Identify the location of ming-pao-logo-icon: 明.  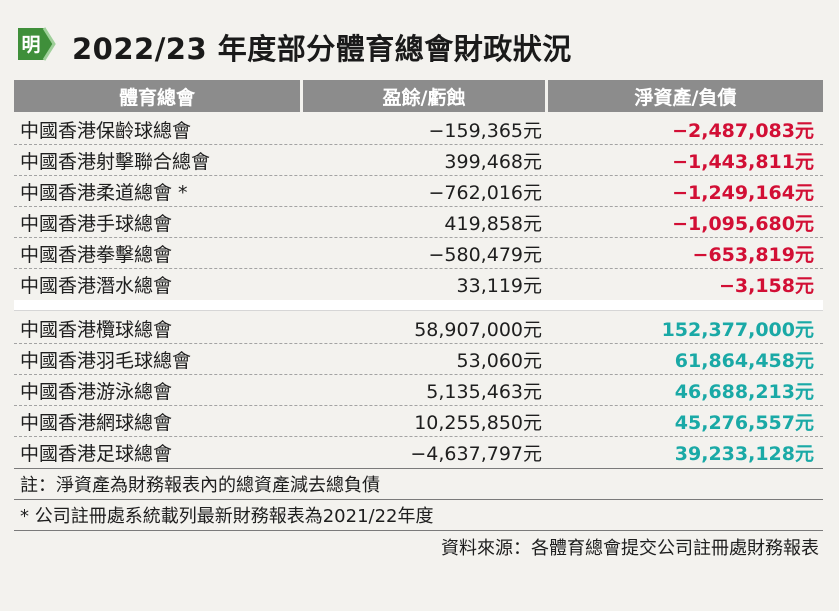
(37, 44).